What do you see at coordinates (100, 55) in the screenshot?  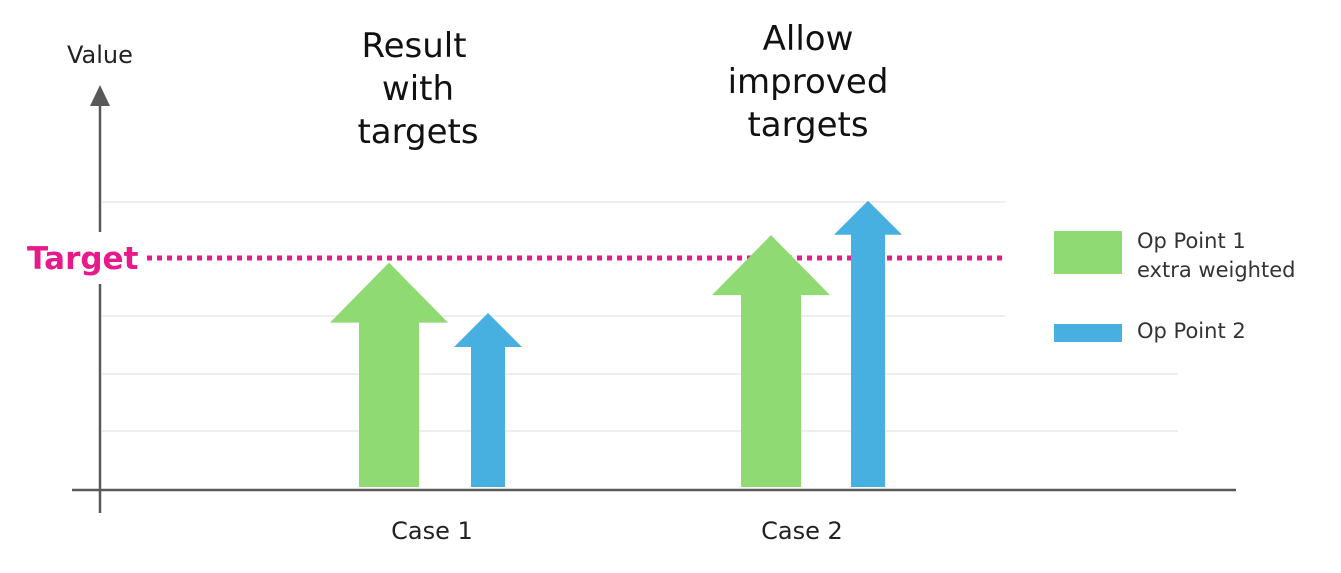 I see `y-axis-label: Value` at bounding box center [100, 55].